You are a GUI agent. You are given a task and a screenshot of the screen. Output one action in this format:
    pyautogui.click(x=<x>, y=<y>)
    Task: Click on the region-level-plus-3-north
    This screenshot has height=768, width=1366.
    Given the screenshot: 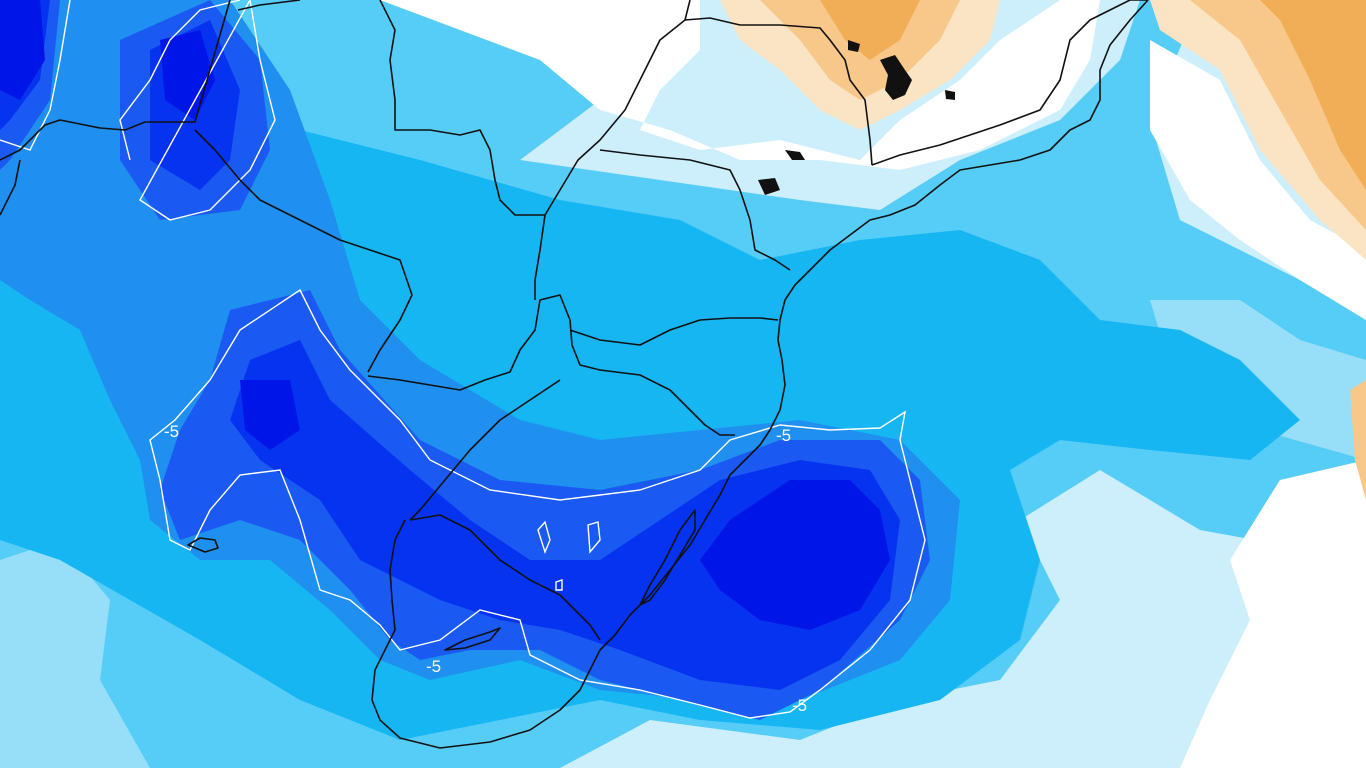 What is the action you would take?
    pyautogui.click(x=870, y=30)
    